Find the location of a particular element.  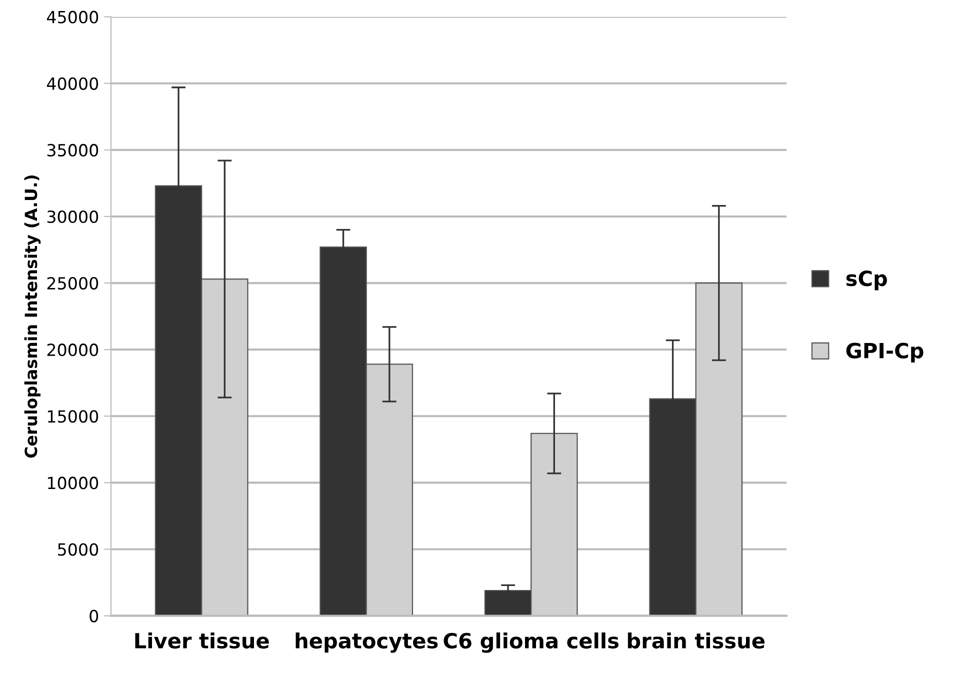

y-tick-label: 45000 is located at coordinates (72, 17).